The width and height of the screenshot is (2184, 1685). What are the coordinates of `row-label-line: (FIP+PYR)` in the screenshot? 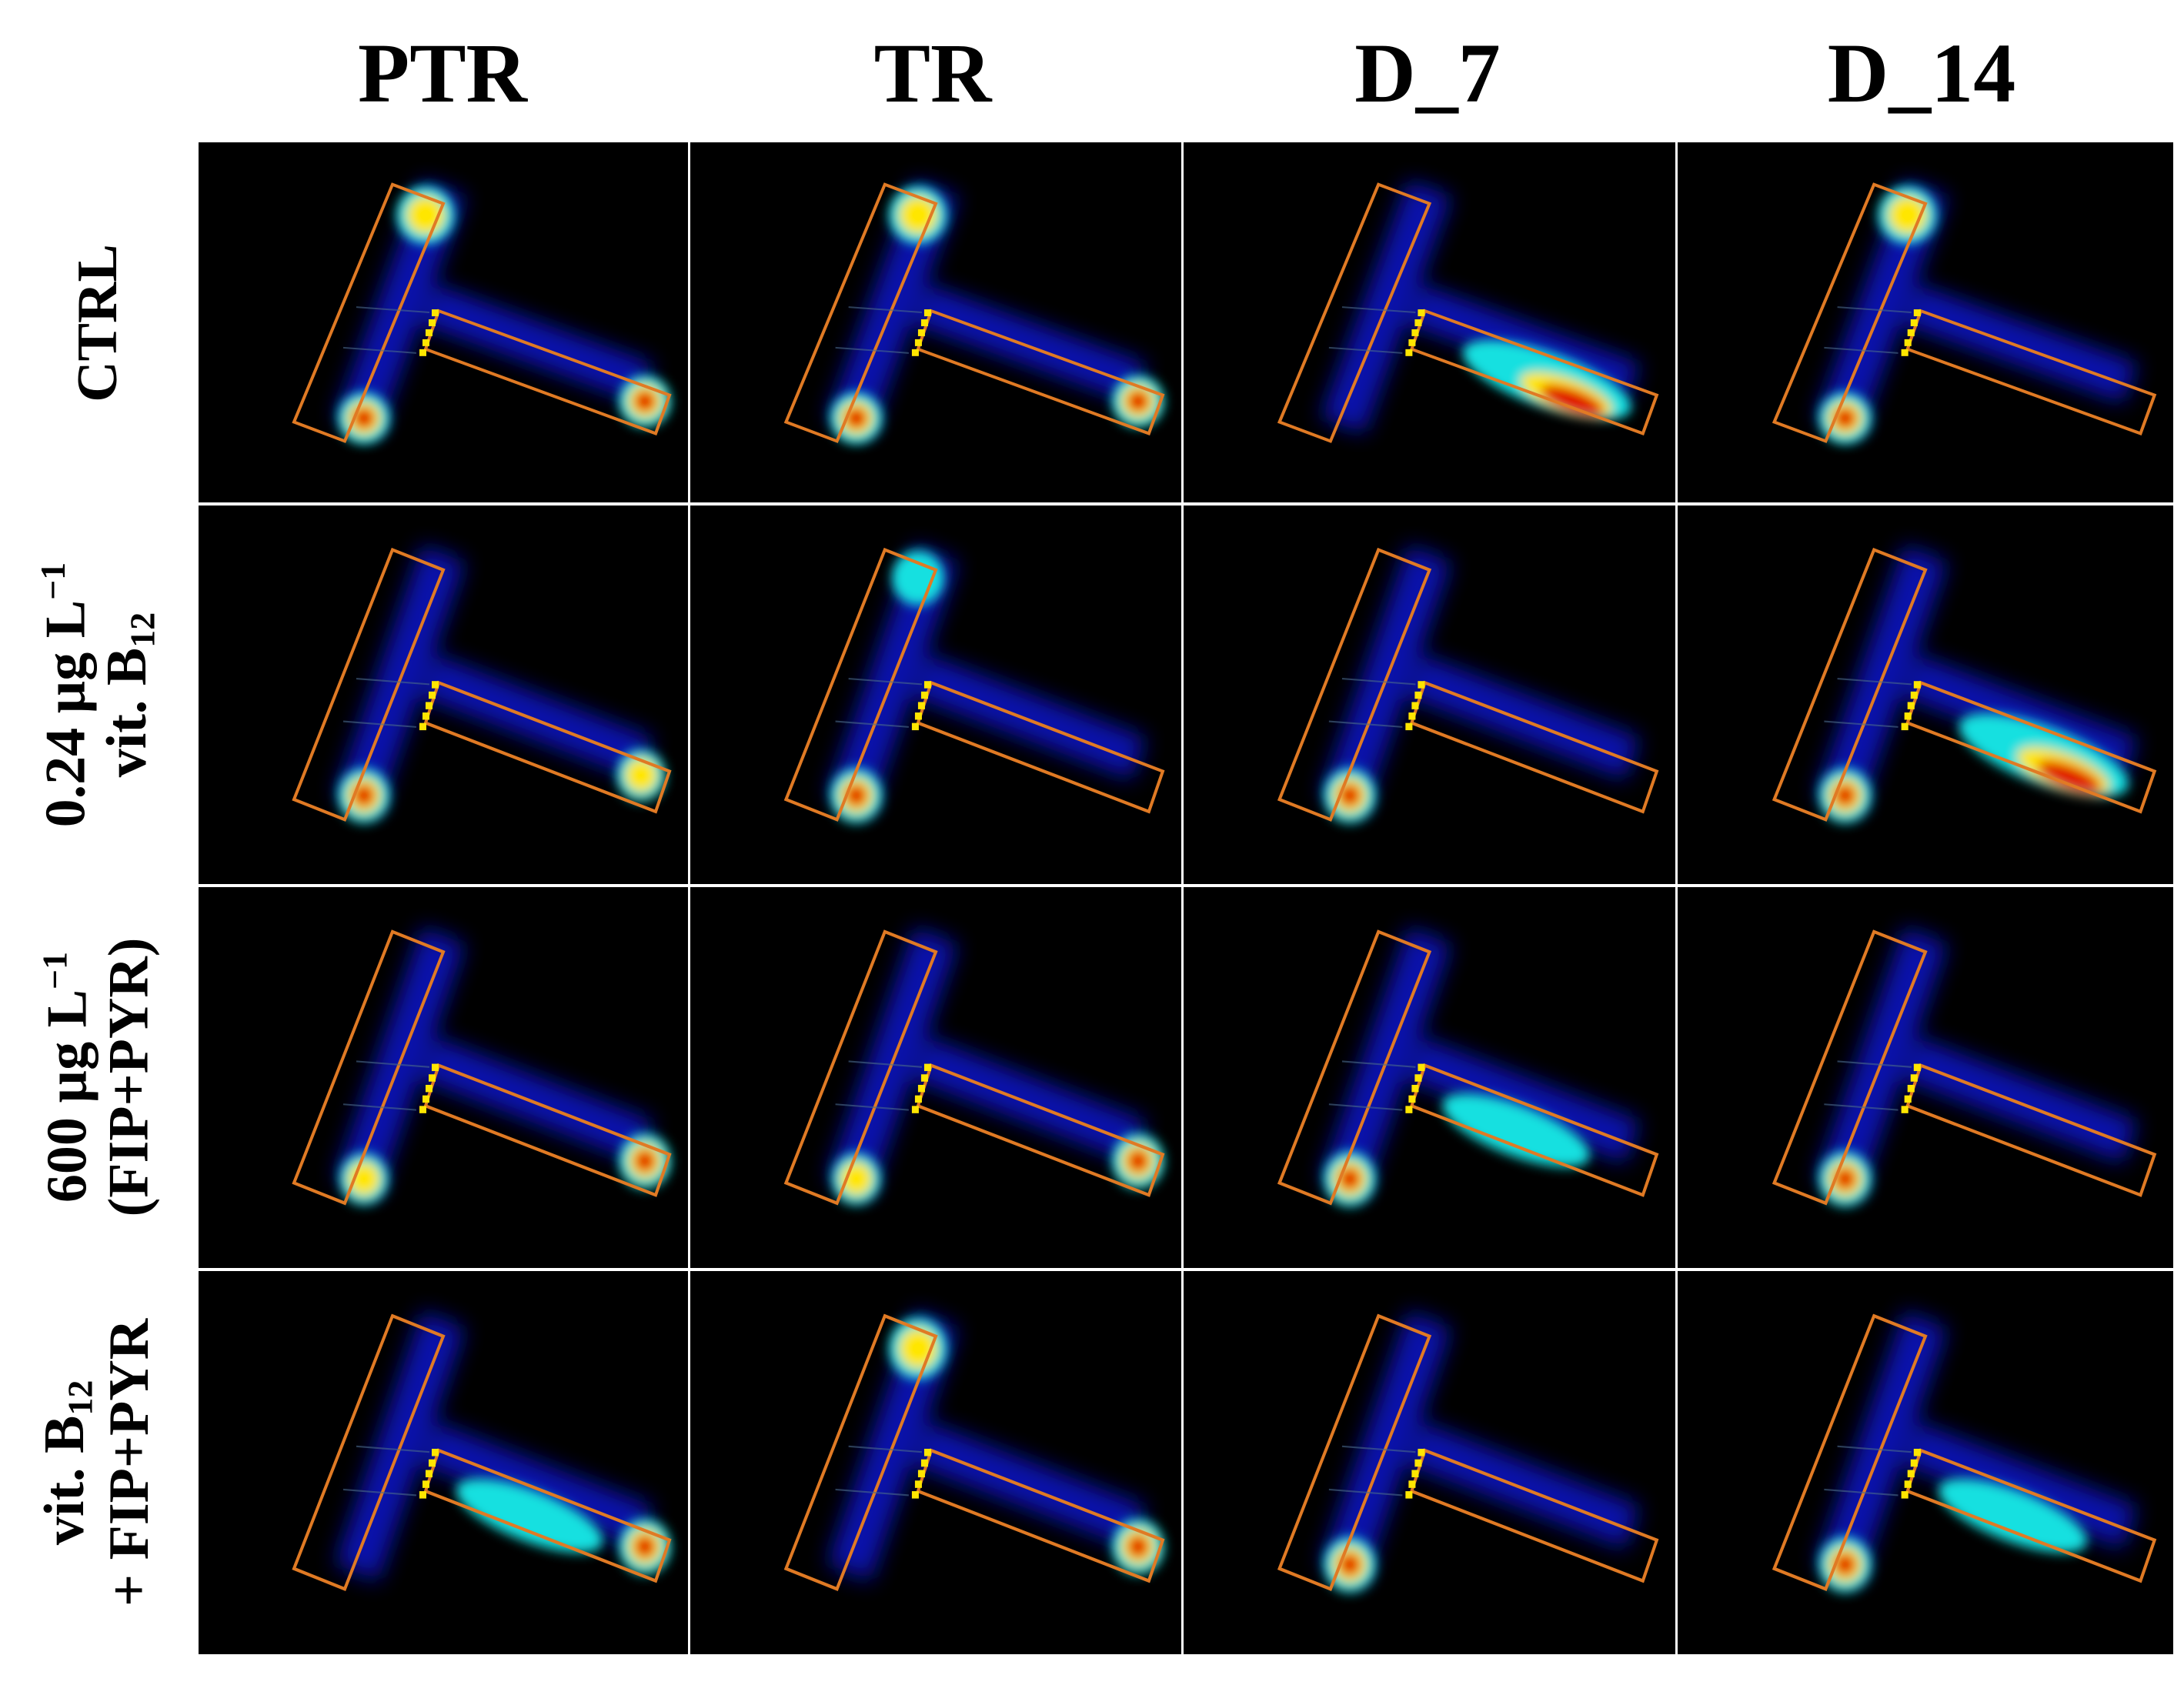 It's located at (129, 1078).